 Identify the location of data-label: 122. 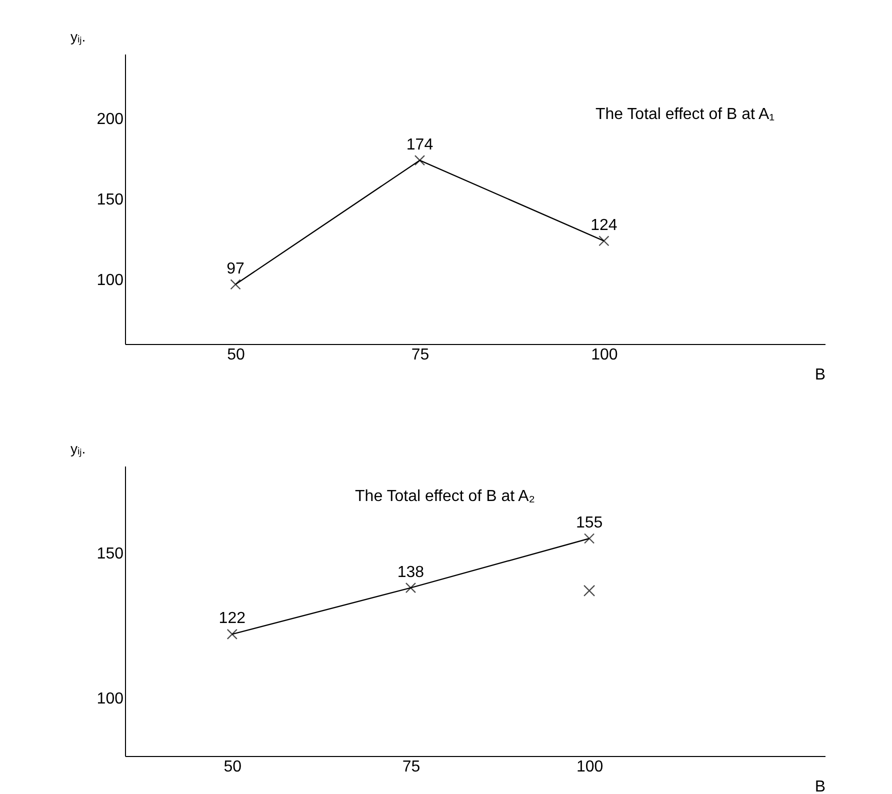
(232, 619).